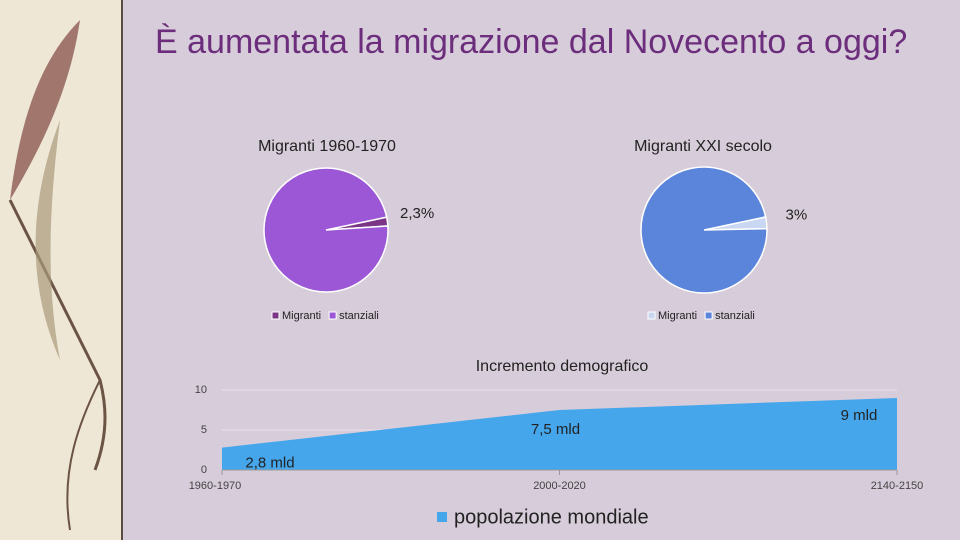 Image resolution: width=960 pixels, height=540 pixels. What do you see at coordinates (204, 430) in the screenshot?
I see `y-tick-label: 5` at bounding box center [204, 430].